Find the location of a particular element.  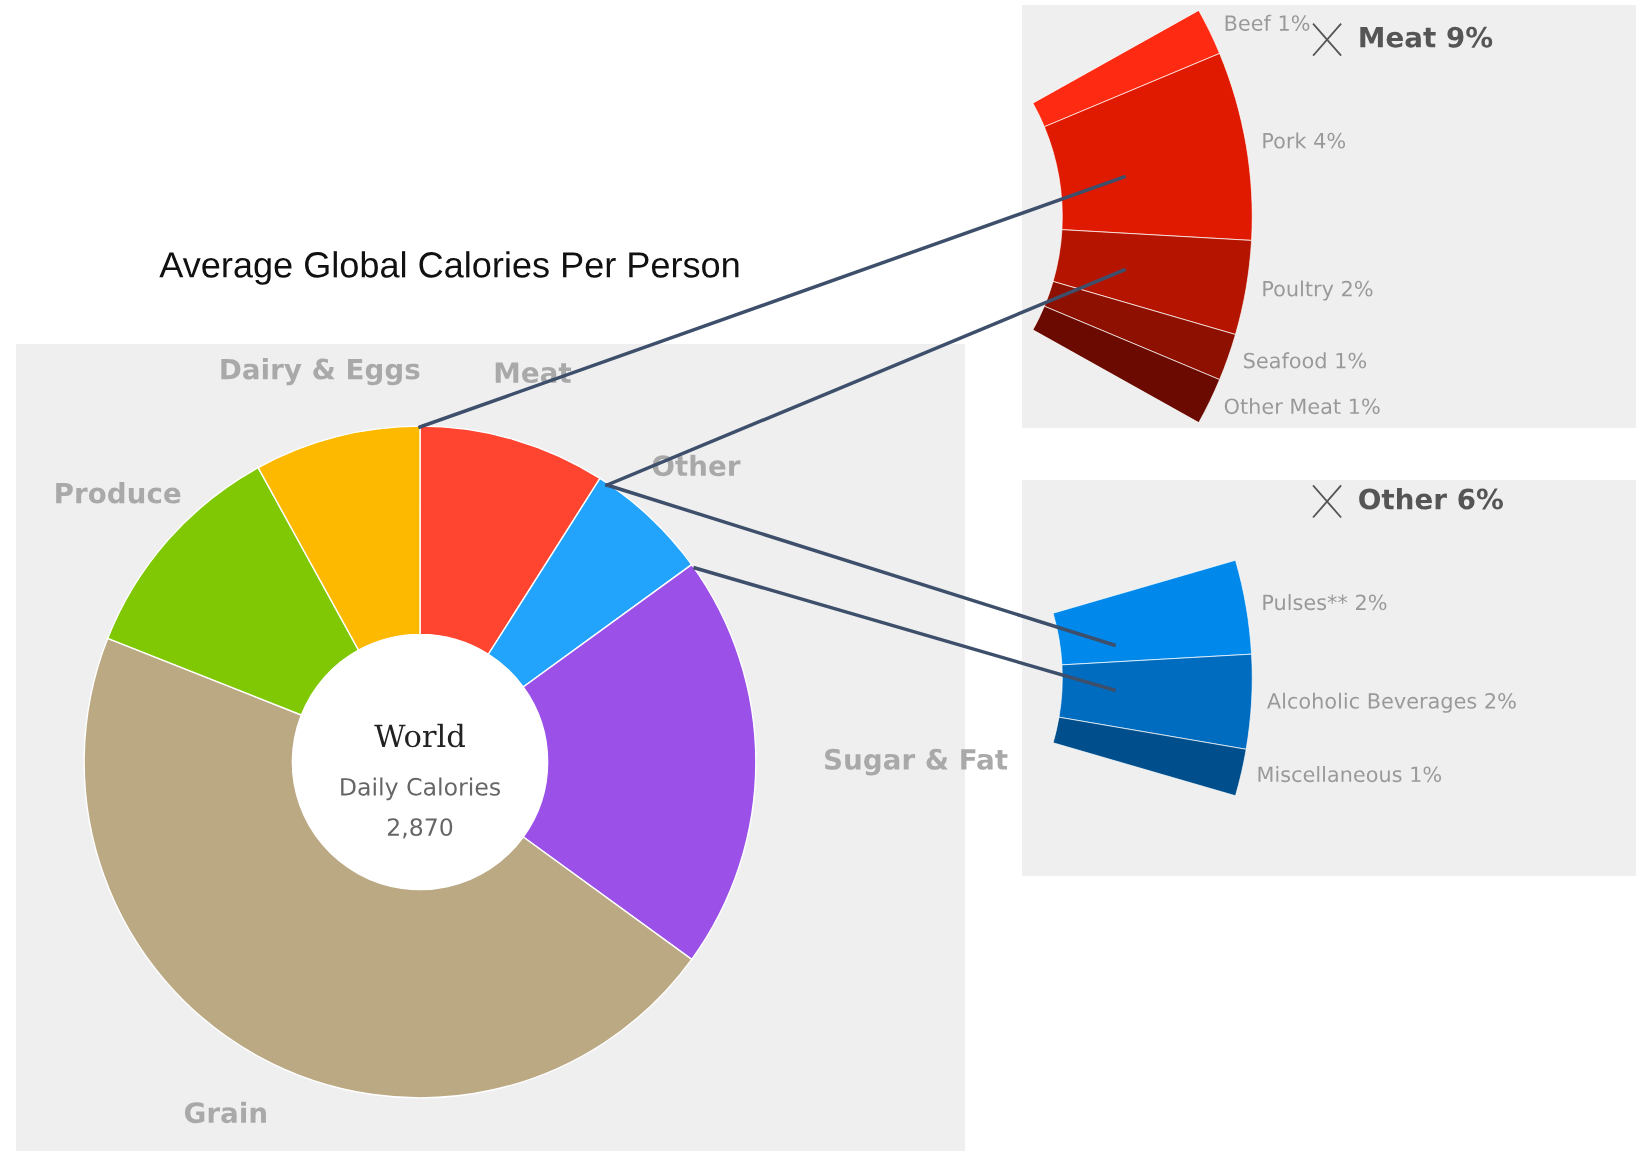

slice-label: Grain is located at coordinates (225, 1112).